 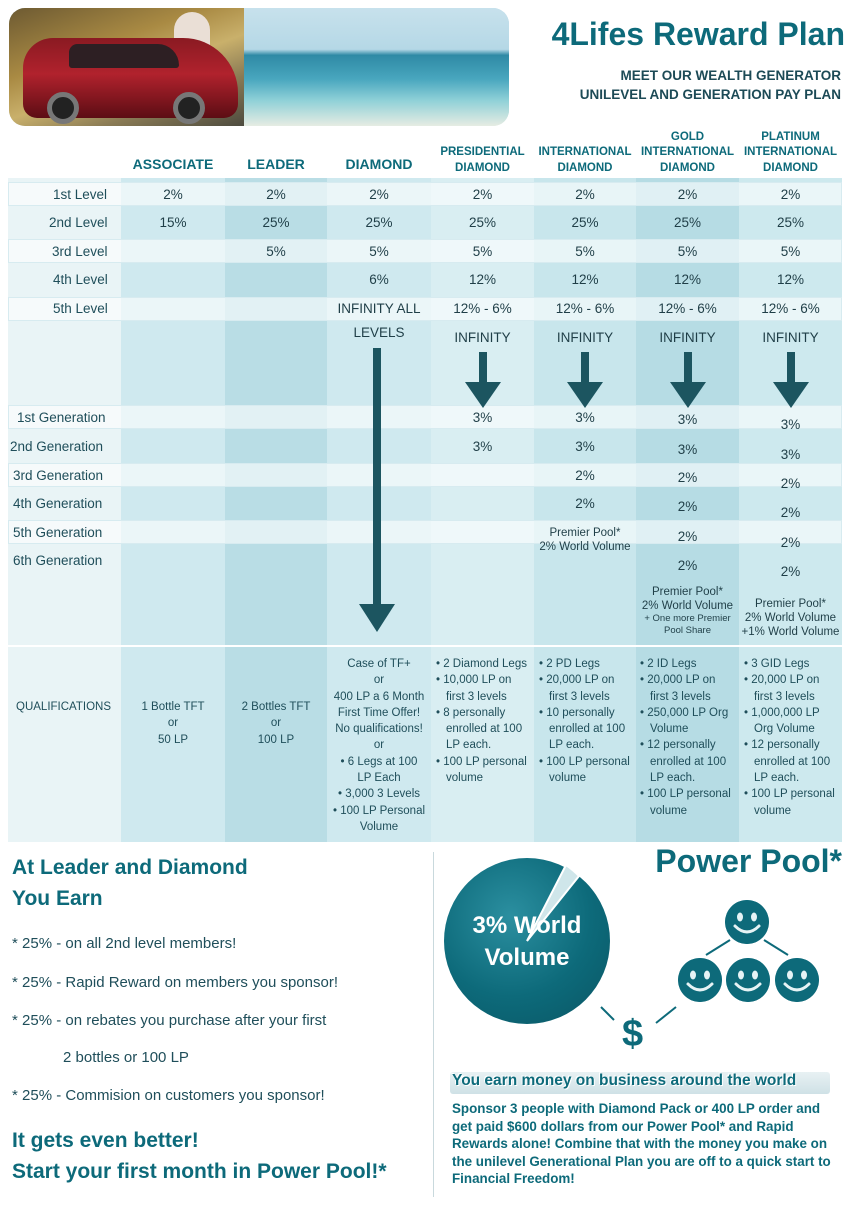 What do you see at coordinates (124, 943) in the screenshot?
I see `earn-item: * 25% - on all 2nd level members!` at bounding box center [124, 943].